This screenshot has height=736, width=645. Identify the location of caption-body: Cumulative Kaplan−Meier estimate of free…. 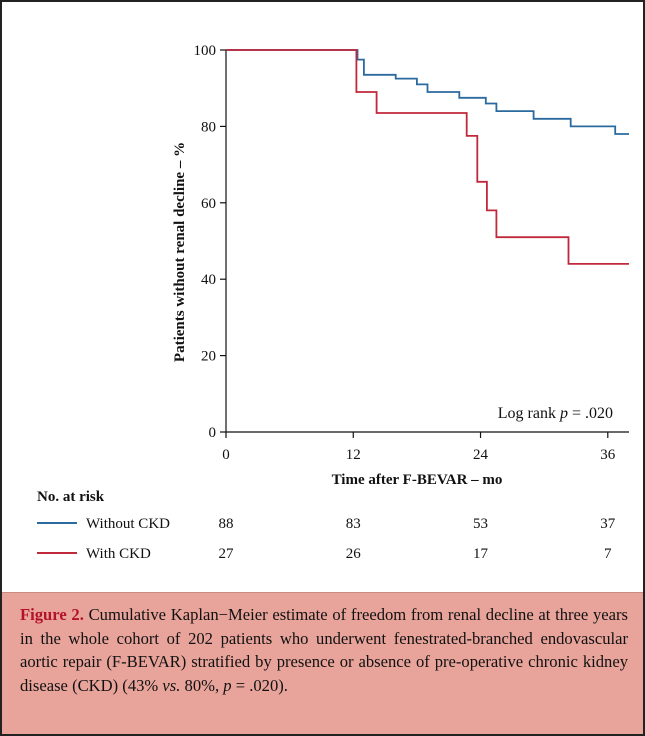
(324, 650).